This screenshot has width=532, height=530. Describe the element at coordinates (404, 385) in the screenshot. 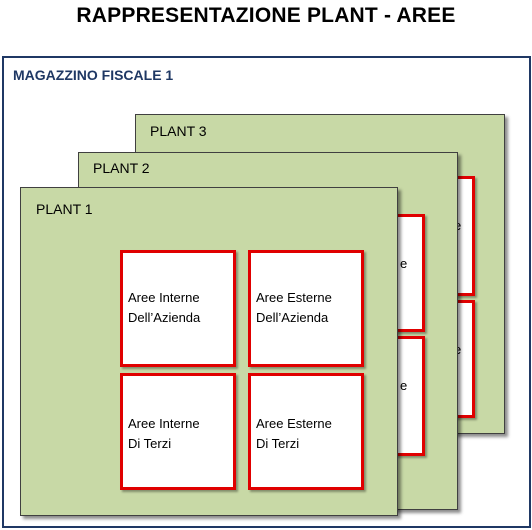

I see `plant-2-area-bottom-peek: e` at that location.